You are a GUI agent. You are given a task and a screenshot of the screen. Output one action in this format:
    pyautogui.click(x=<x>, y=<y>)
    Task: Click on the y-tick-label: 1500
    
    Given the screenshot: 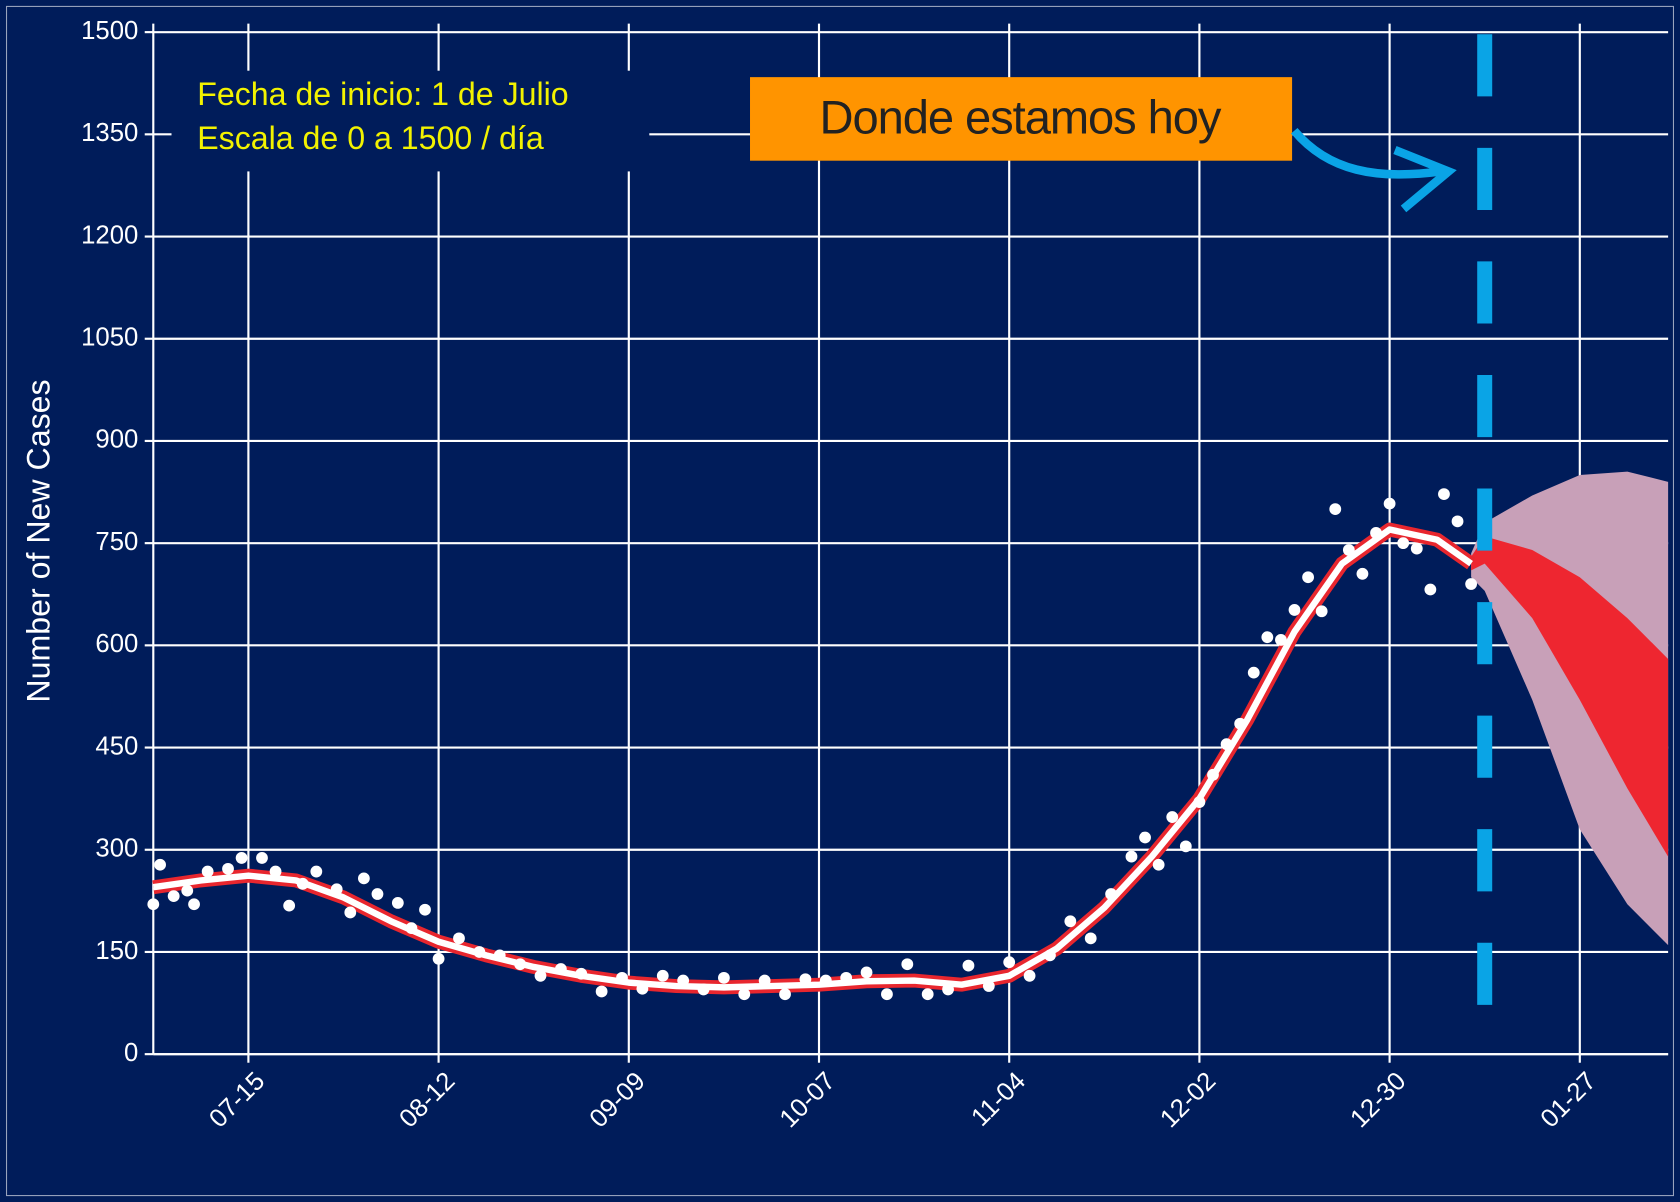 What is the action you would take?
    pyautogui.click(x=109, y=31)
    